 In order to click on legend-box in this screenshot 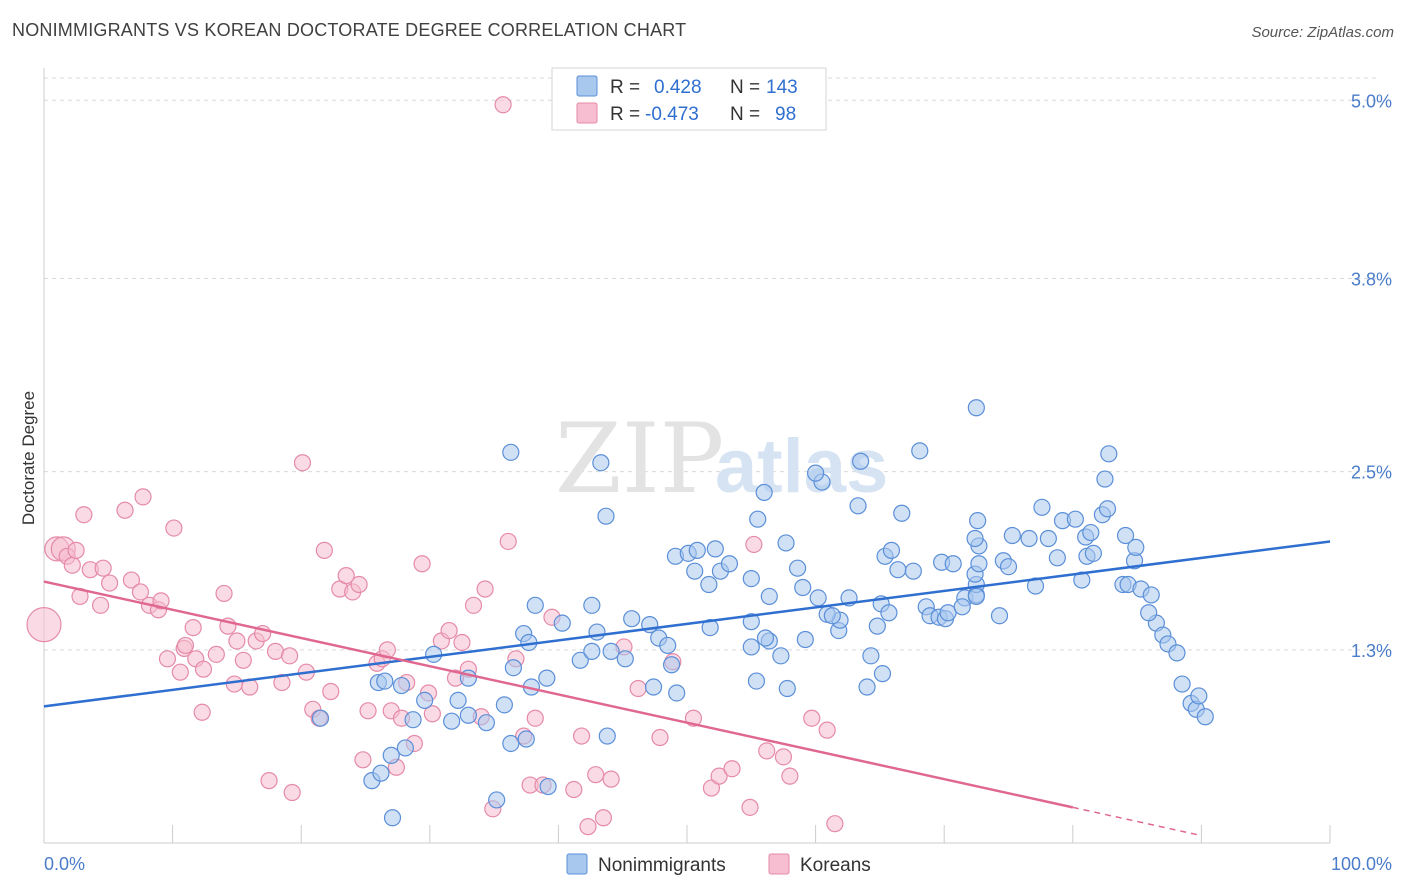, I will do `click(689, 99)`.